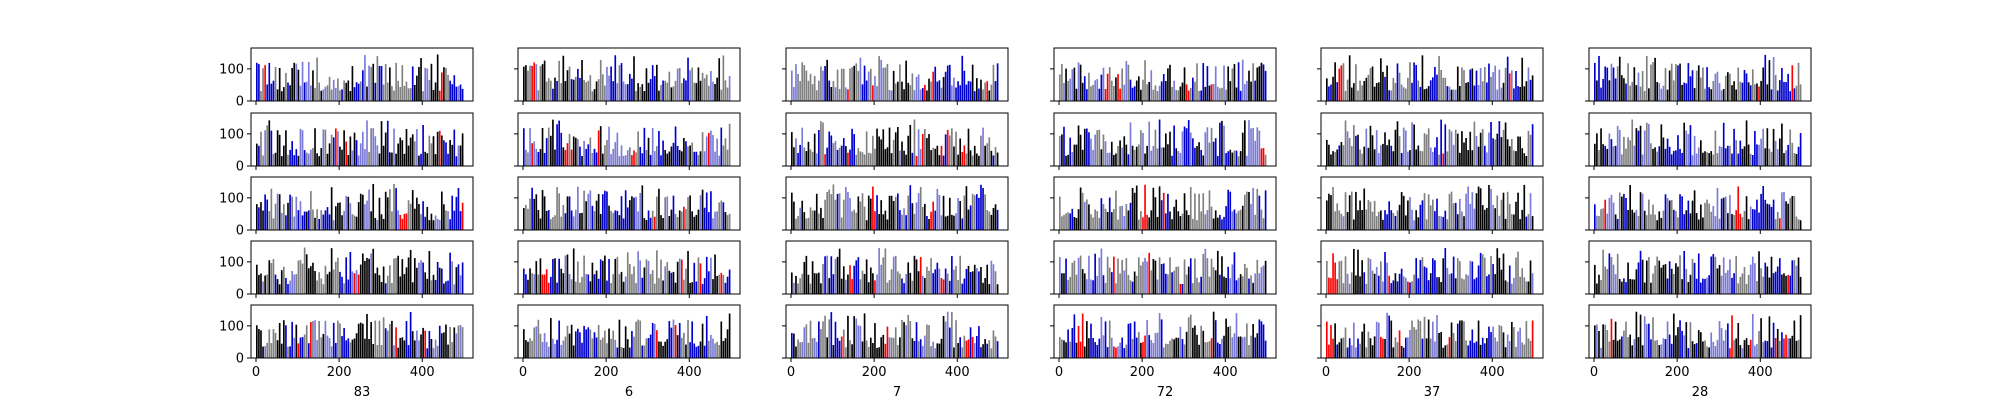  I want to click on y-tick-label: 100, so click(231, 326).